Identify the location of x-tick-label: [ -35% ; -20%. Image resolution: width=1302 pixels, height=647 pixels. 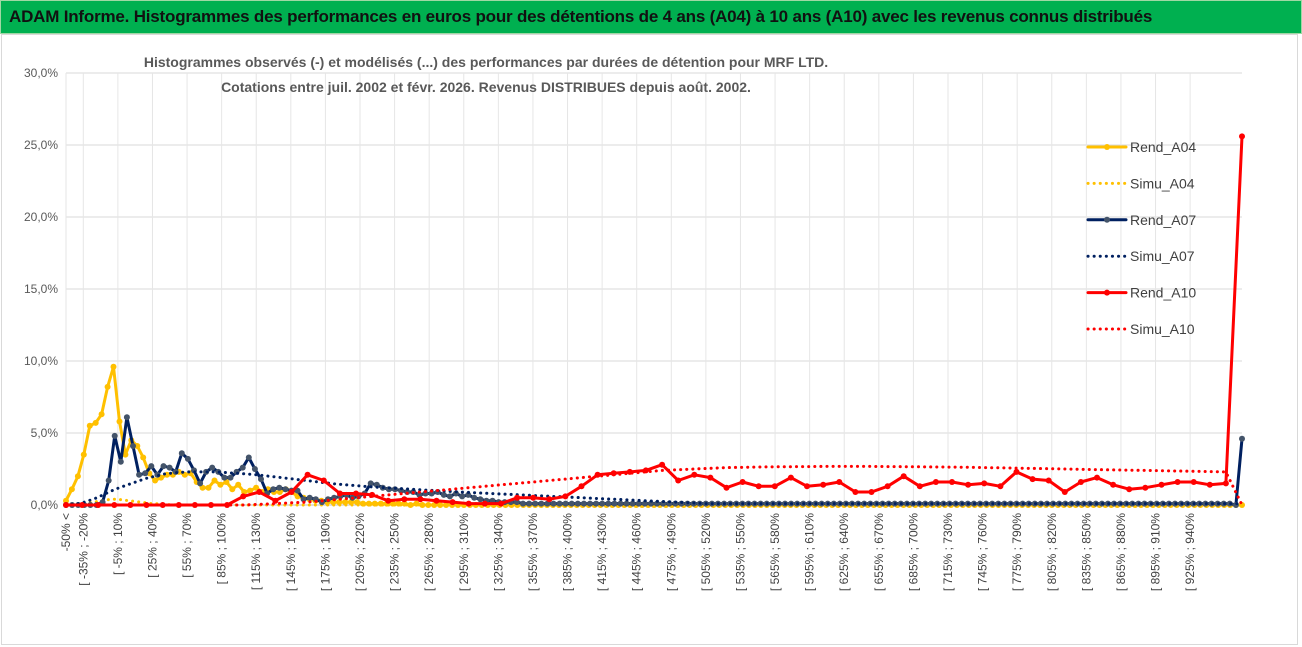
(83, 549).